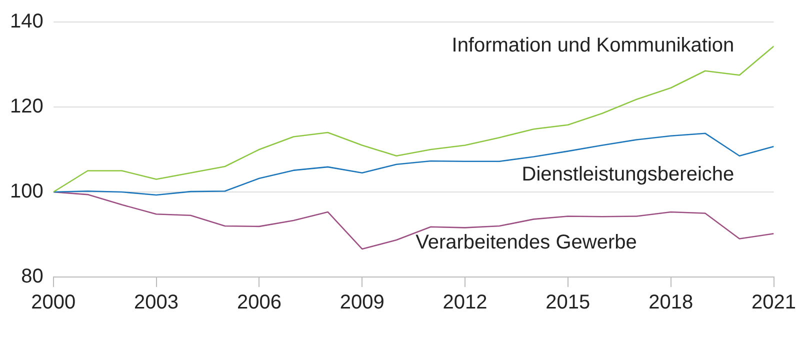 The height and width of the screenshot is (349, 800). Describe the element at coordinates (362, 303) in the screenshot. I see `x-tick-label: 2009` at that location.